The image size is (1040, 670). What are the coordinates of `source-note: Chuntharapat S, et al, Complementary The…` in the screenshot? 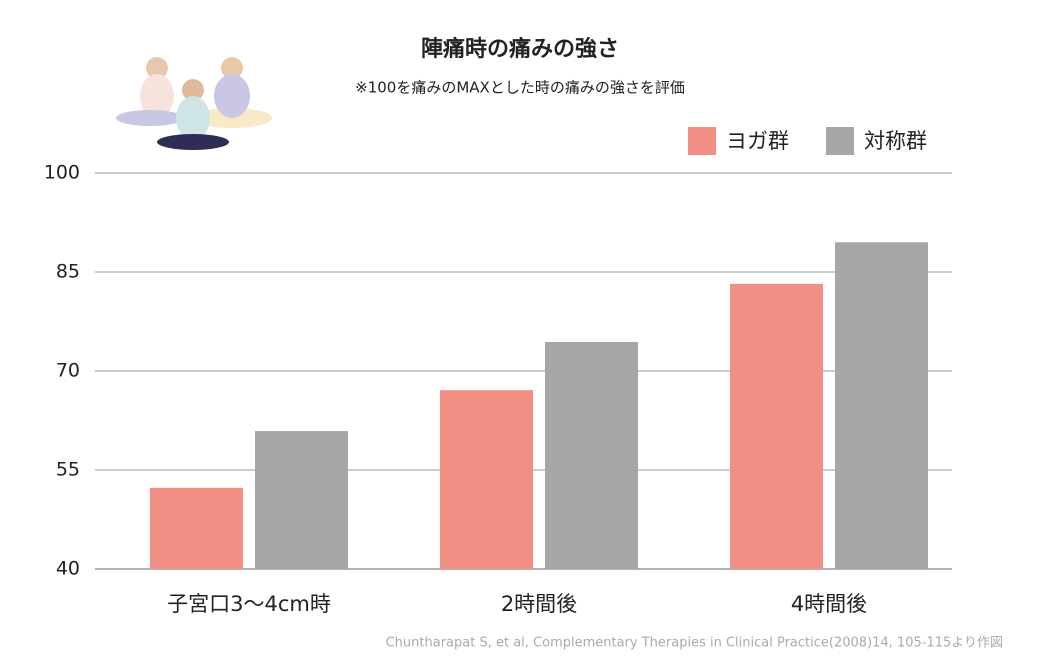 It's located at (694, 643).